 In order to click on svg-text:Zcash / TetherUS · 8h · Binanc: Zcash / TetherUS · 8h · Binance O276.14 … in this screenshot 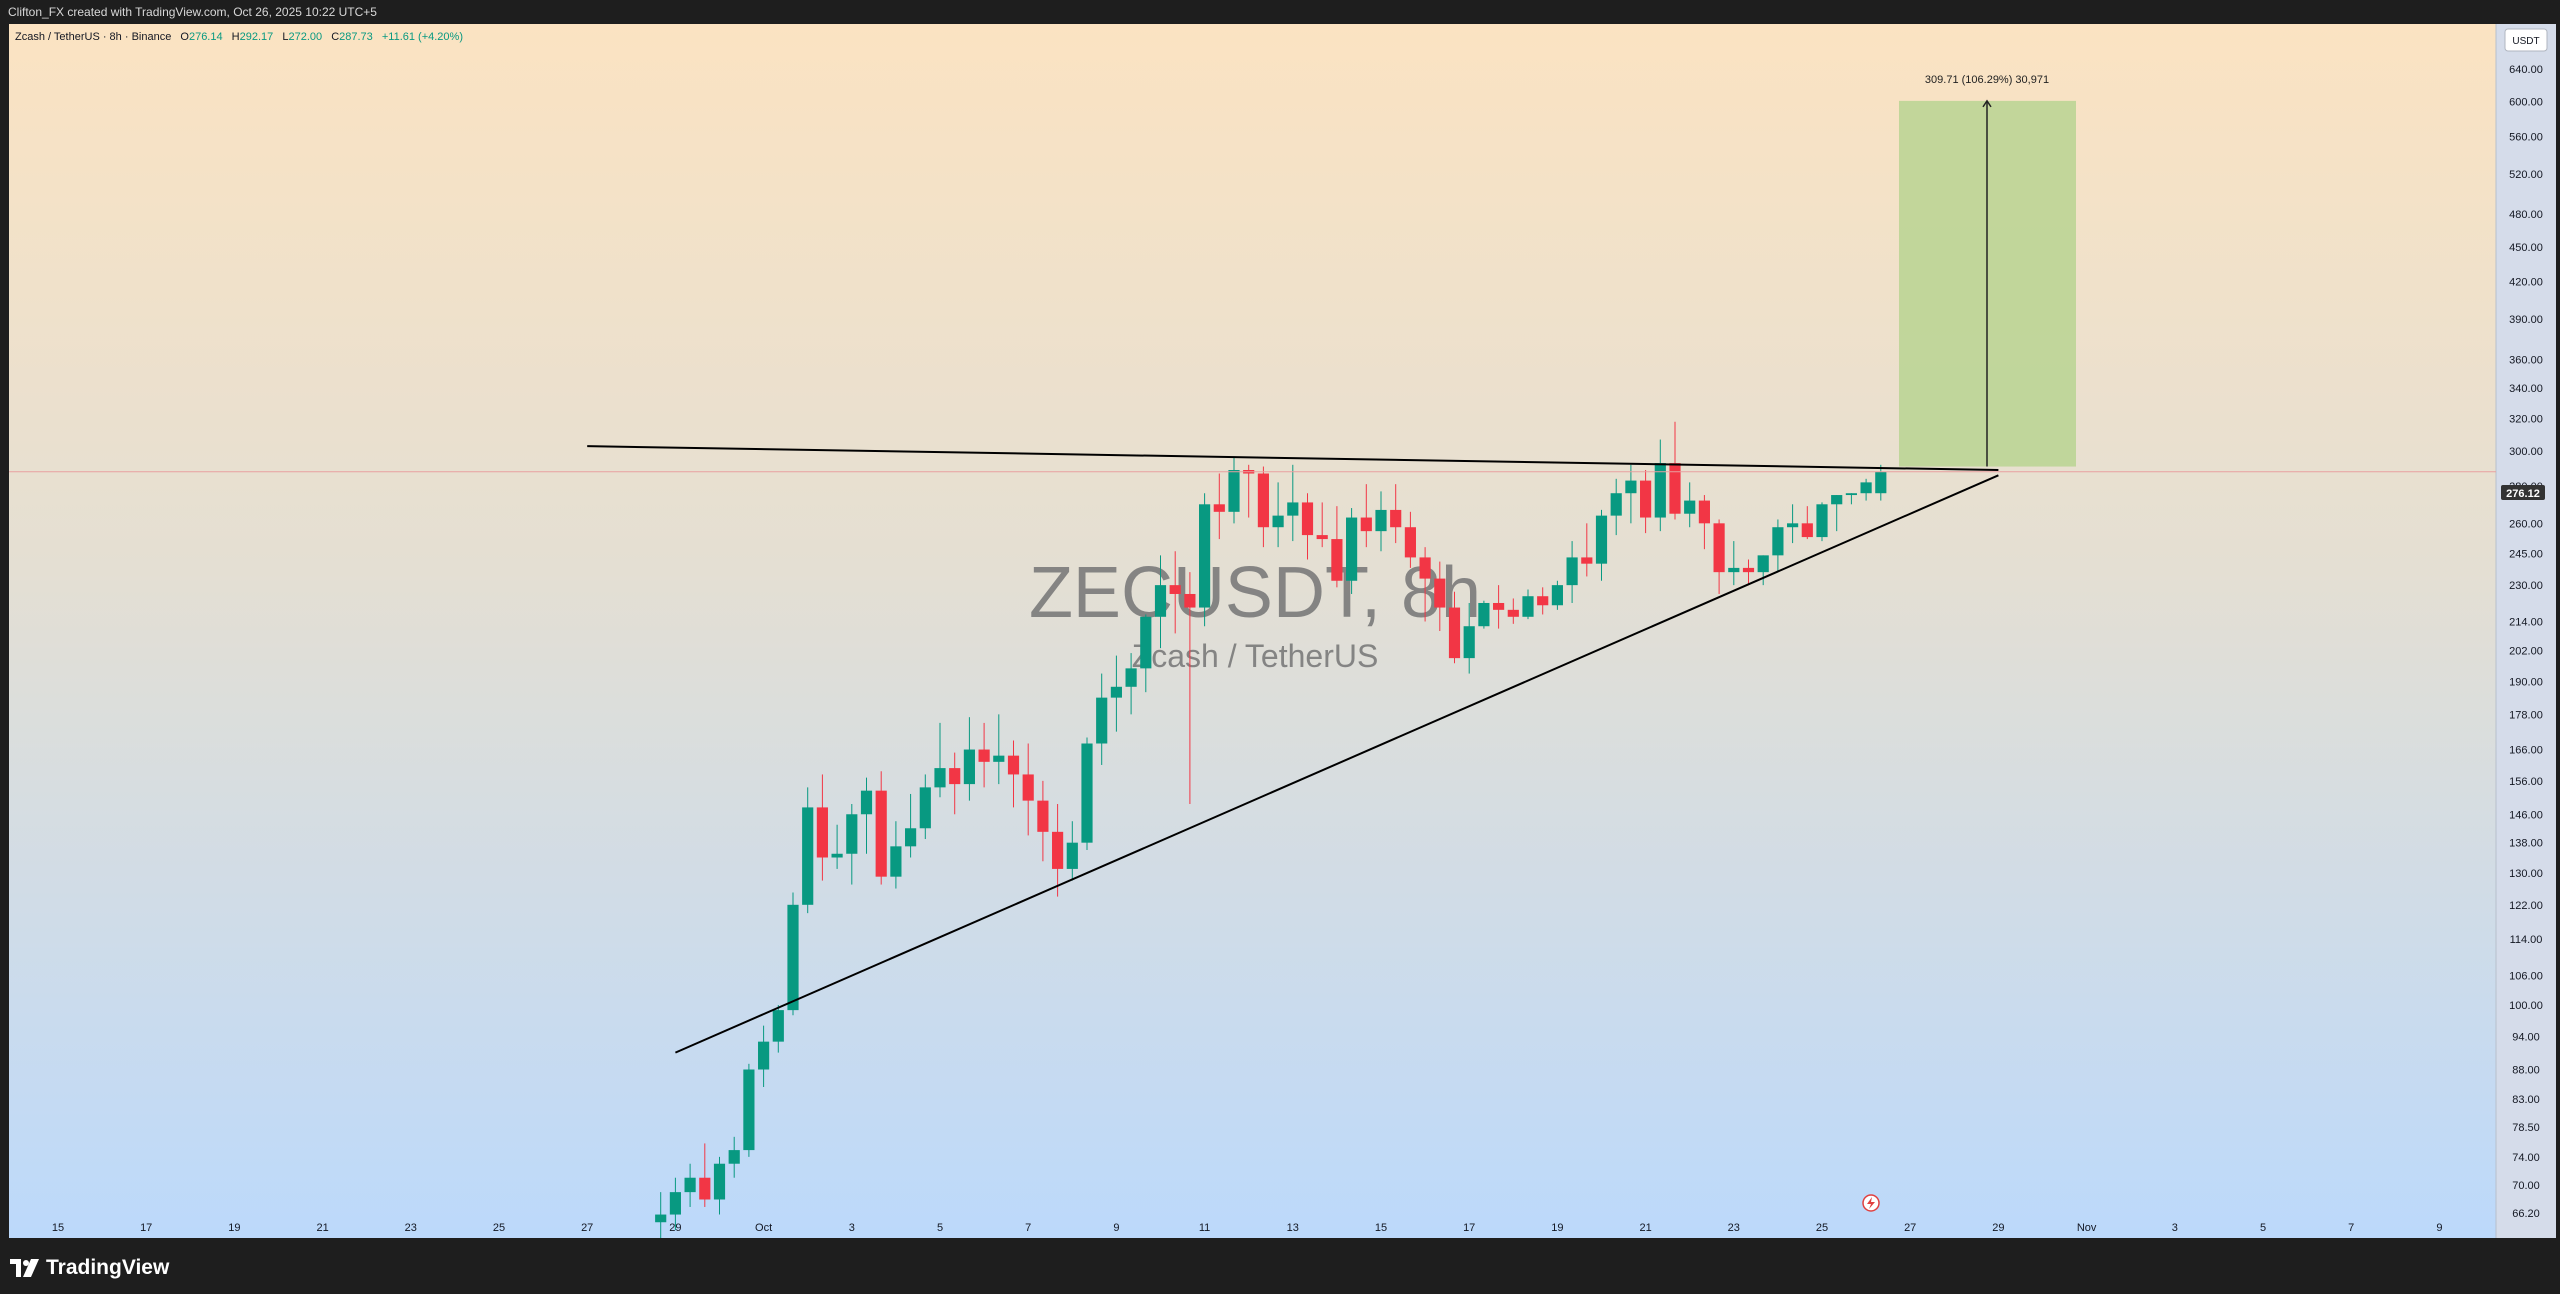, I will do `click(239, 37)`.